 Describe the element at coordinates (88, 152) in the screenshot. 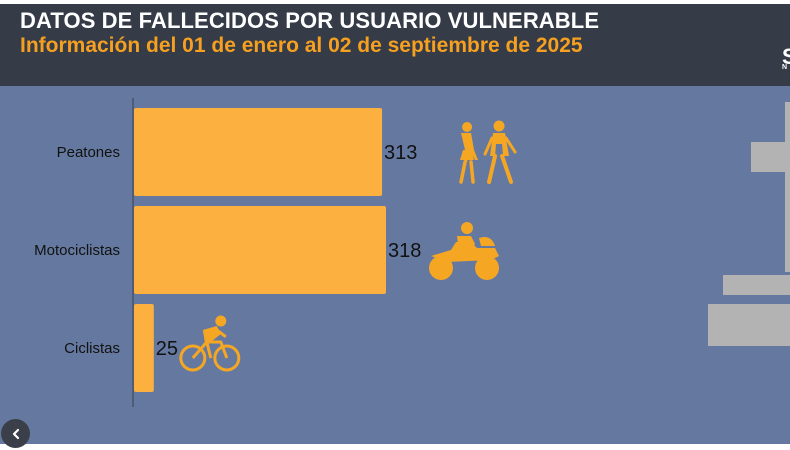

I see `category-label: Peatones` at that location.